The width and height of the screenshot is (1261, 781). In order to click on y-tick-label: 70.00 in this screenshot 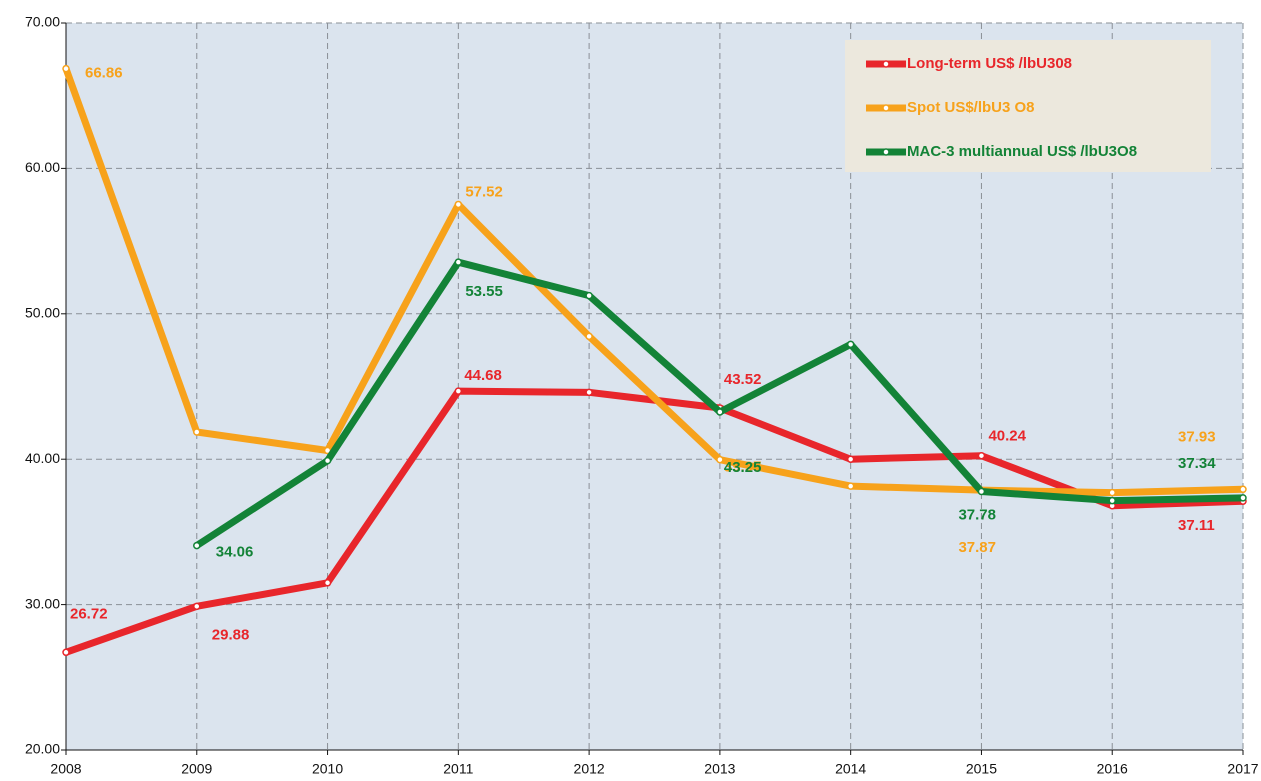, I will do `click(42, 22)`.